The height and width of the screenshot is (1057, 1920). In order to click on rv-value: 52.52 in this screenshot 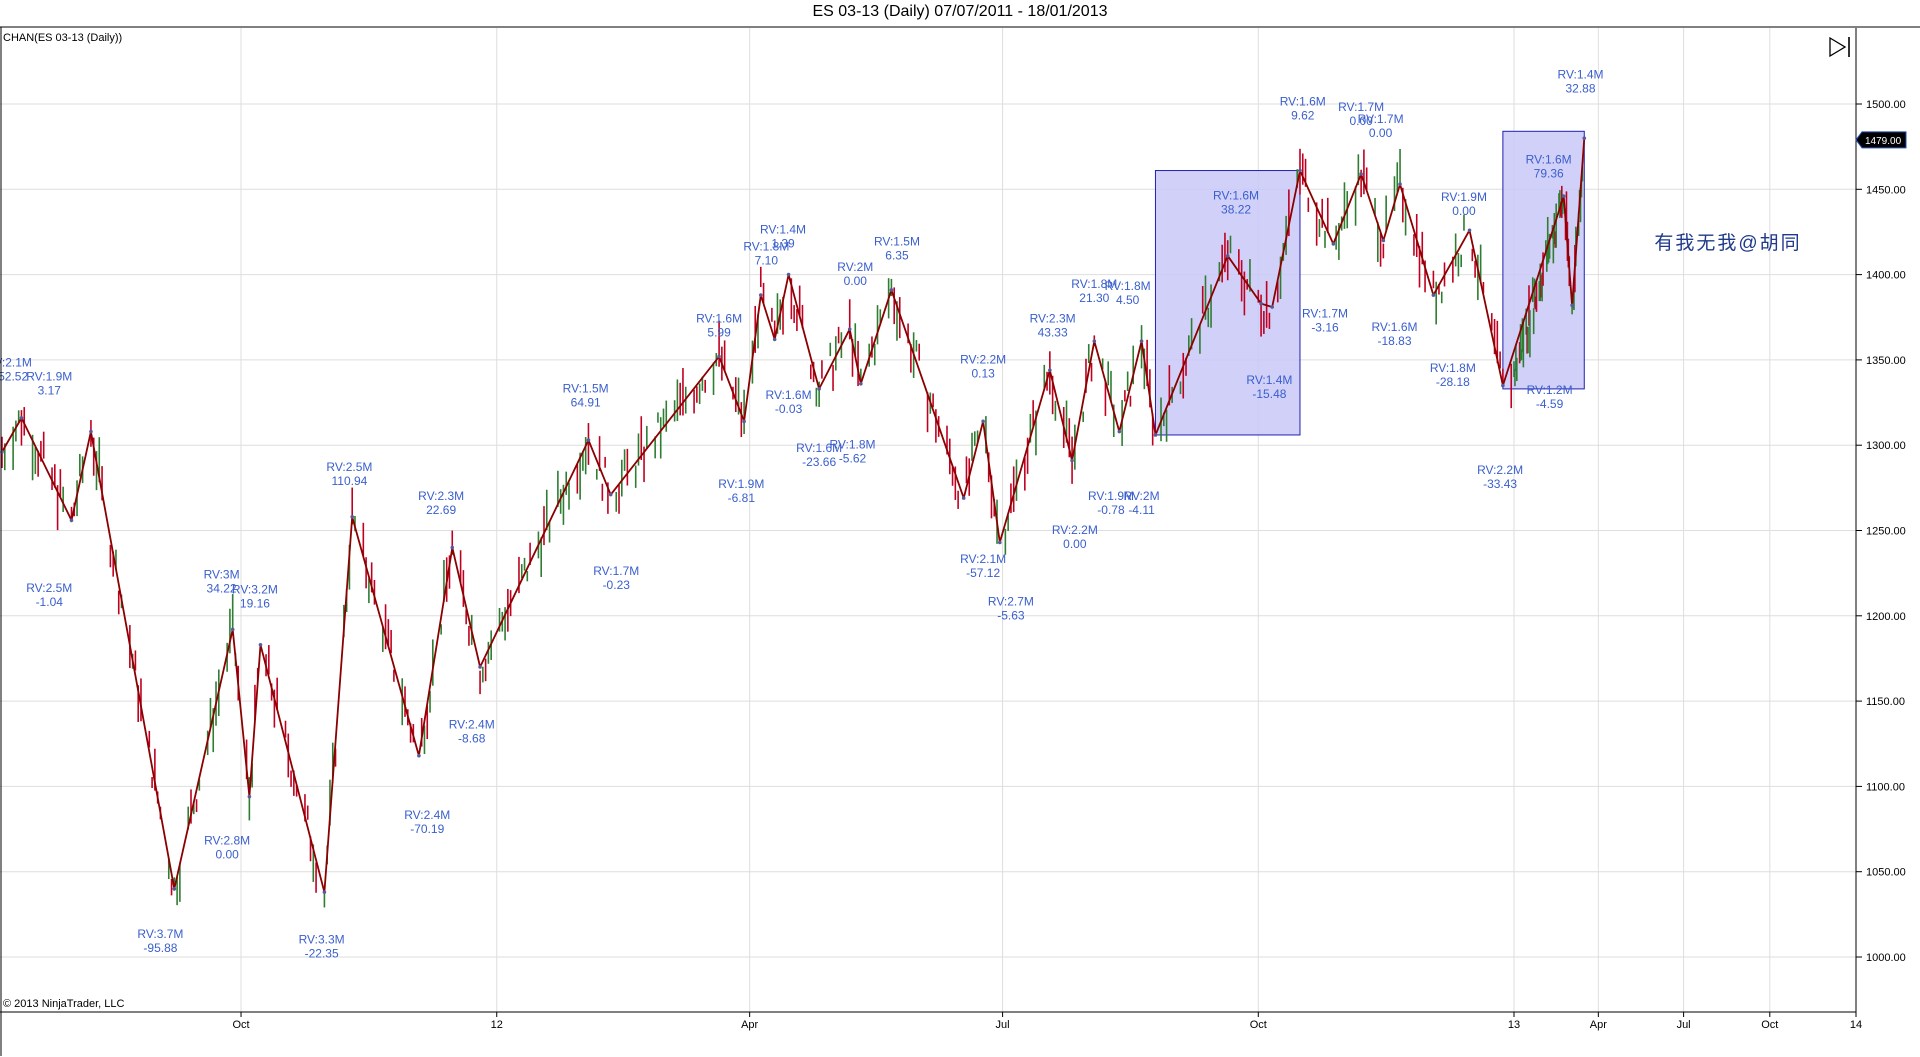, I will do `click(14, 377)`.